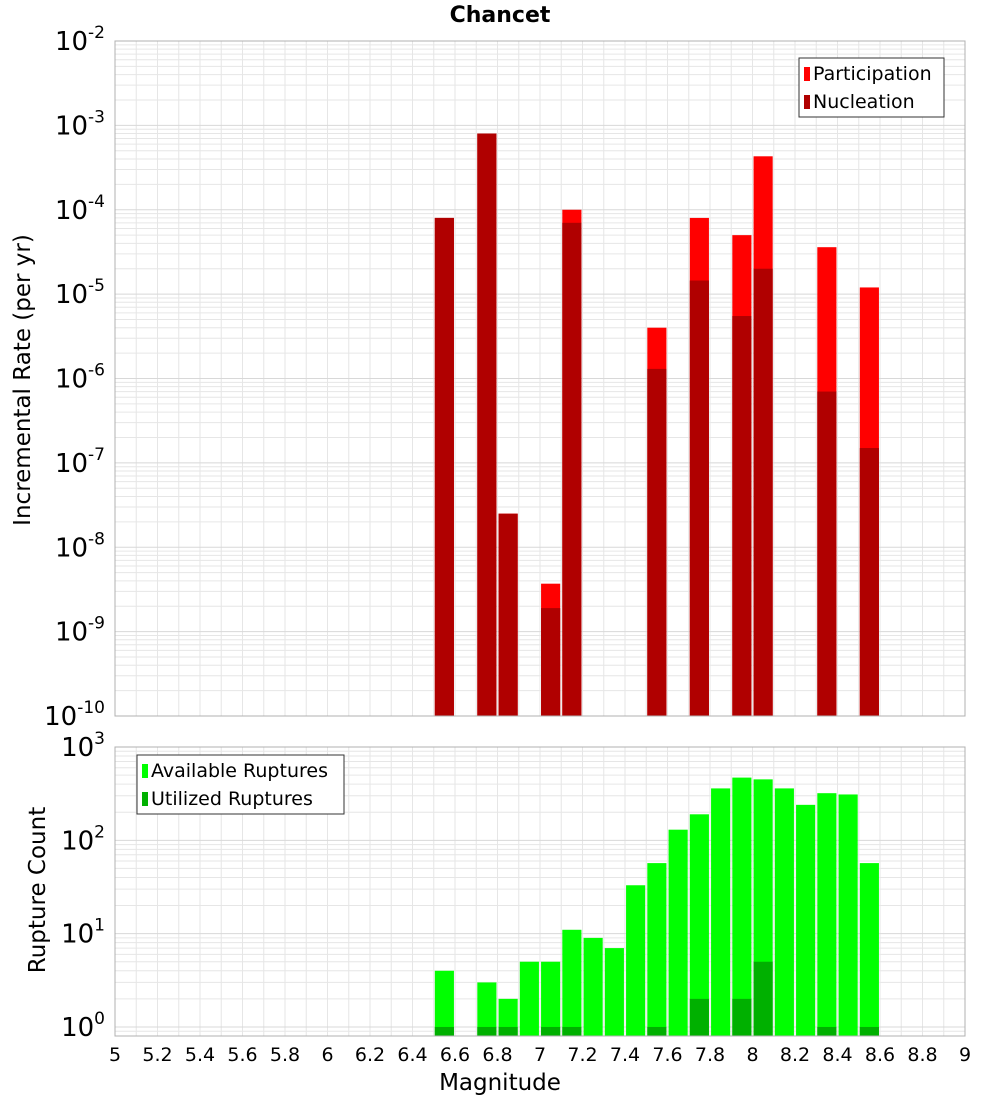  Describe the element at coordinates (115, 1055) in the screenshot. I see `x-tick-label: 5` at that location.